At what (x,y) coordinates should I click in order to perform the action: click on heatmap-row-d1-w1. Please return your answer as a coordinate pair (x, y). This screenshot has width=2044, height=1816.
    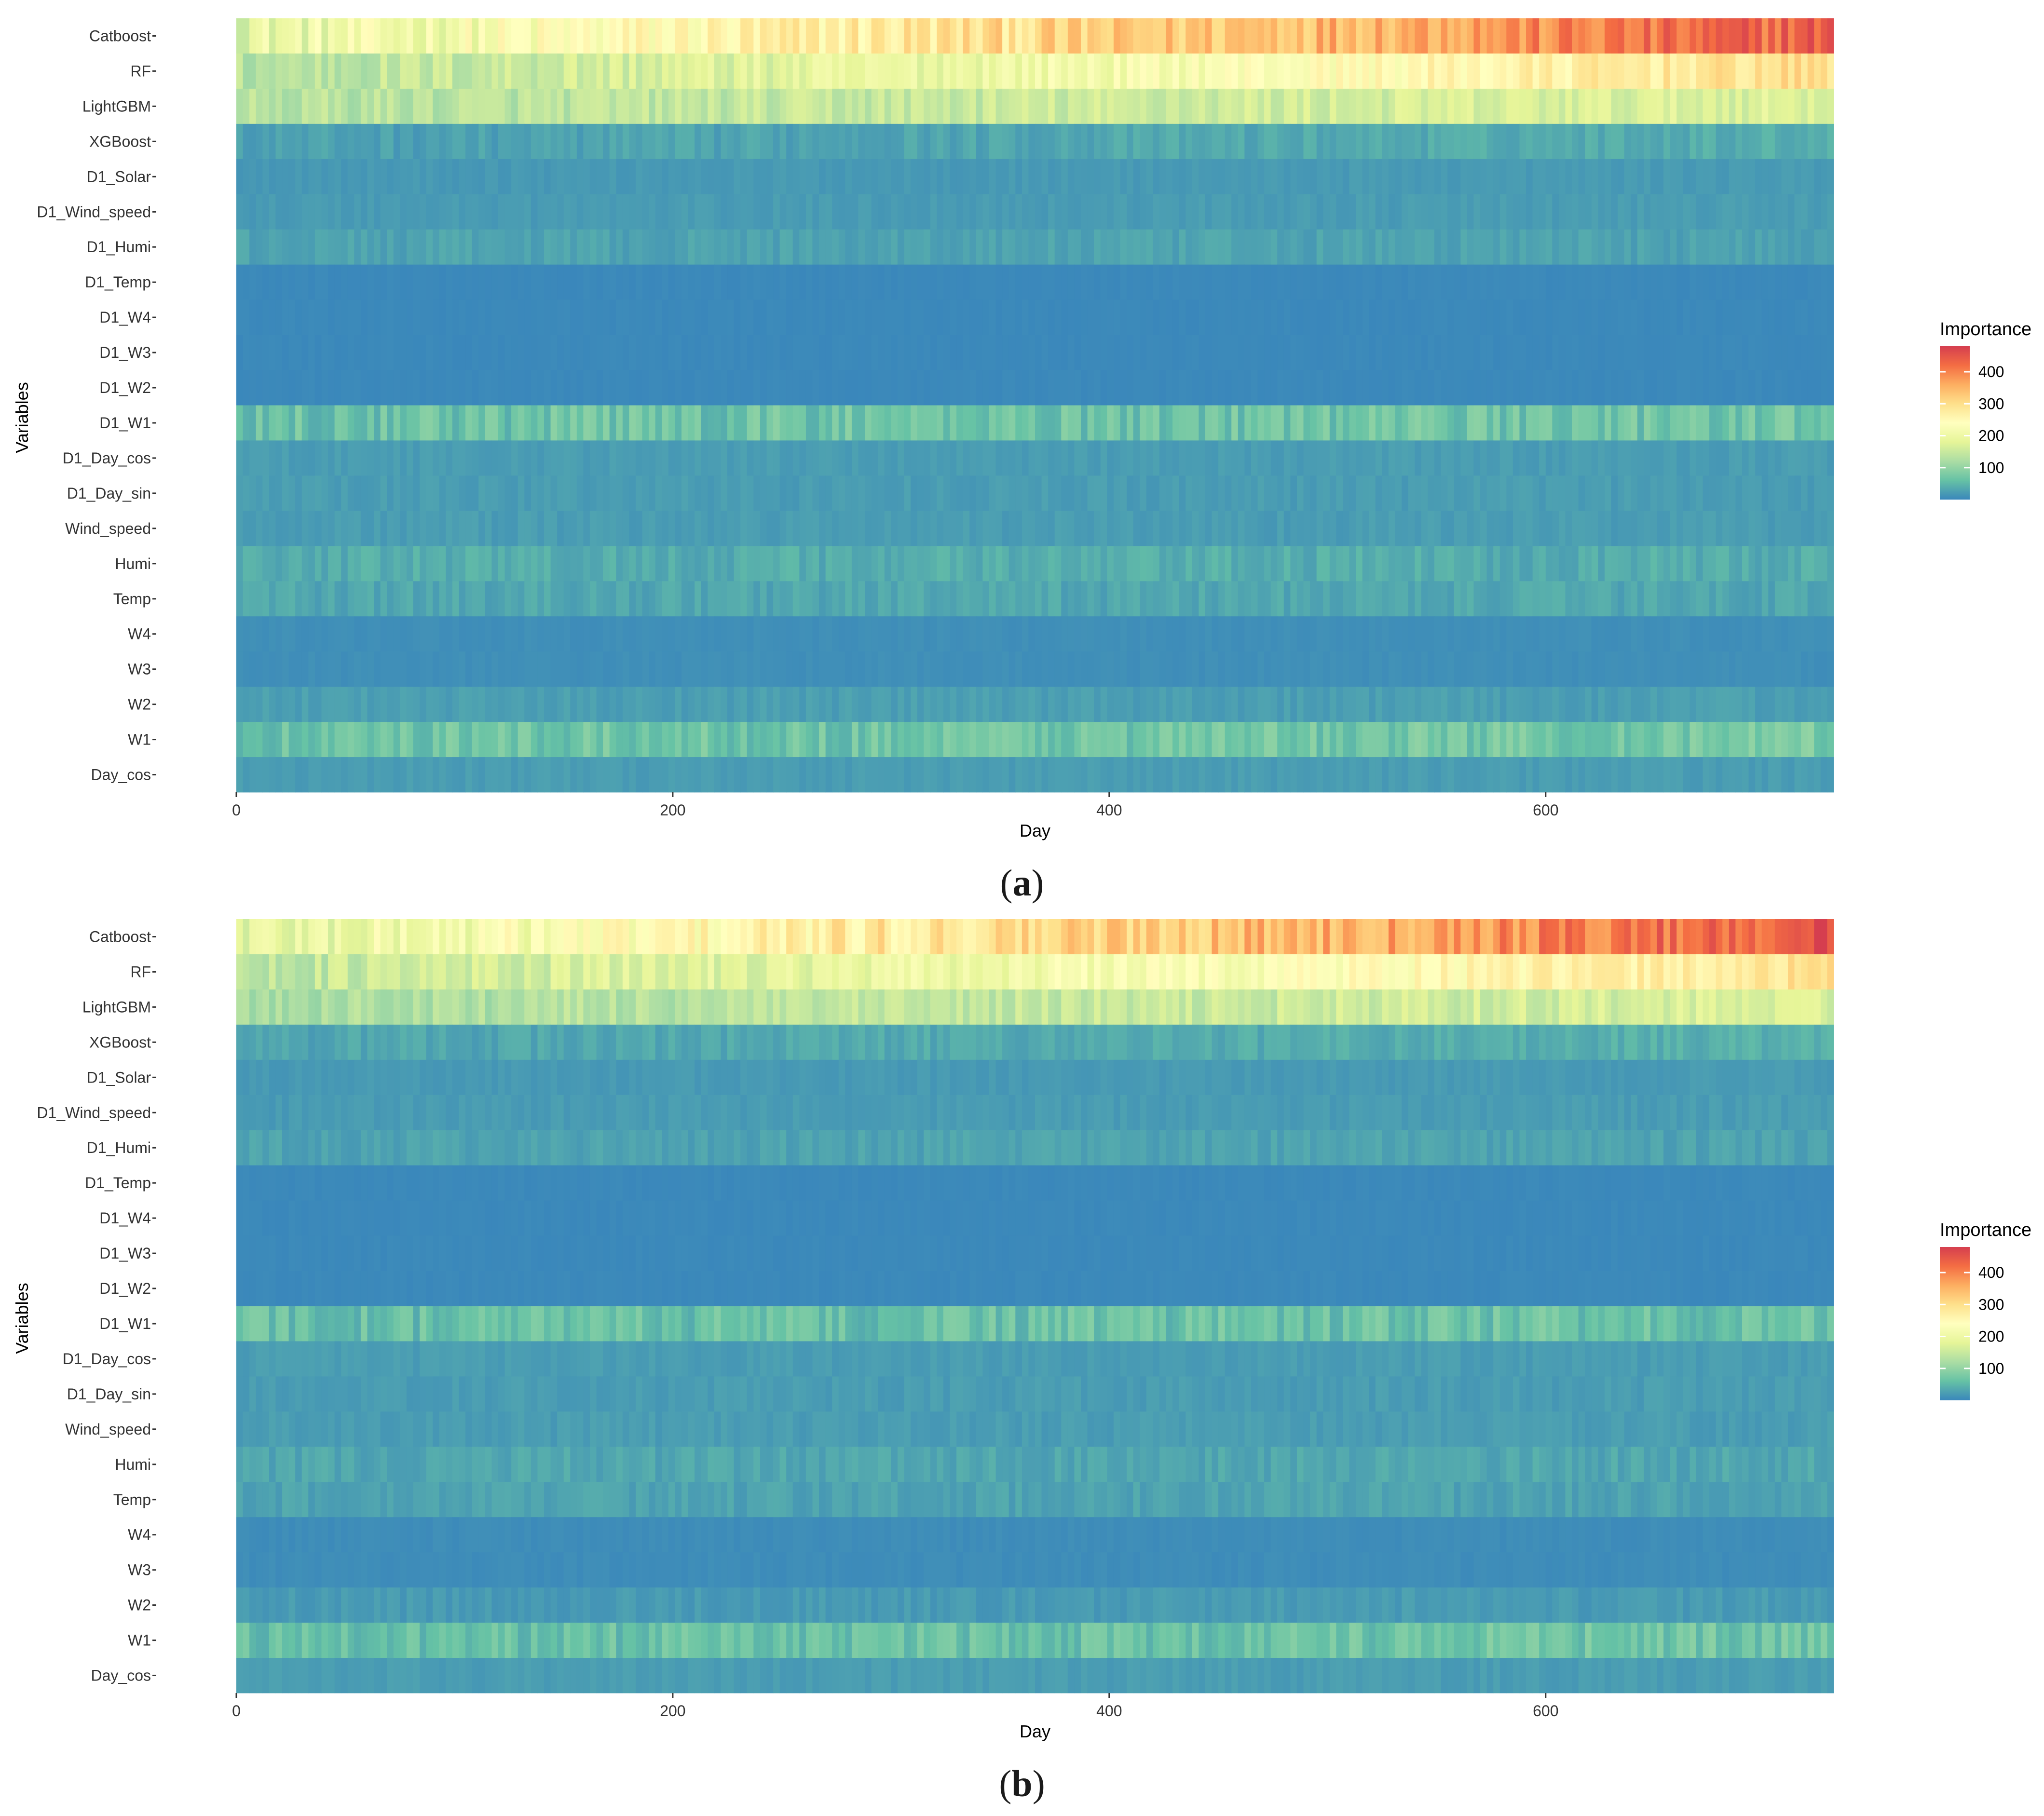
    Looking at the image, I should click on (1035, 423).